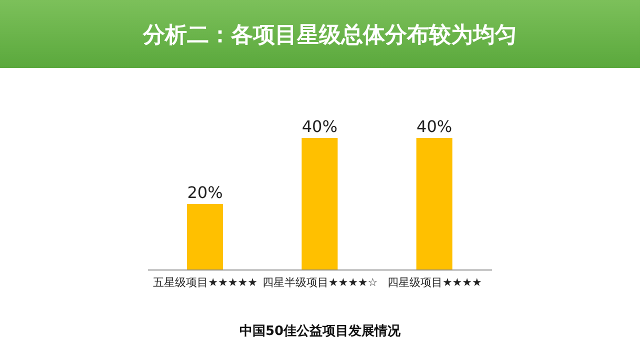 Image resolution: width=640 pixels, height=360 pixels. I want to click on x-axis-title: 中国50佳公益项目发展情况, so click(320, 331).